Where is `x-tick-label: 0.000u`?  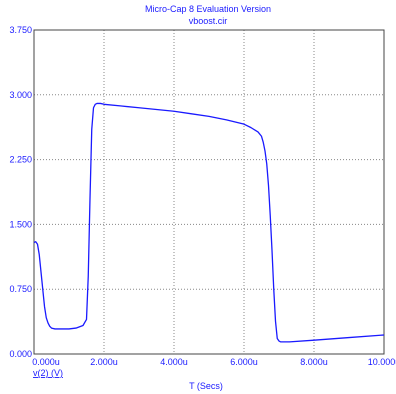
x-tick-label: 0.000u is located at coordinates (46, 362).